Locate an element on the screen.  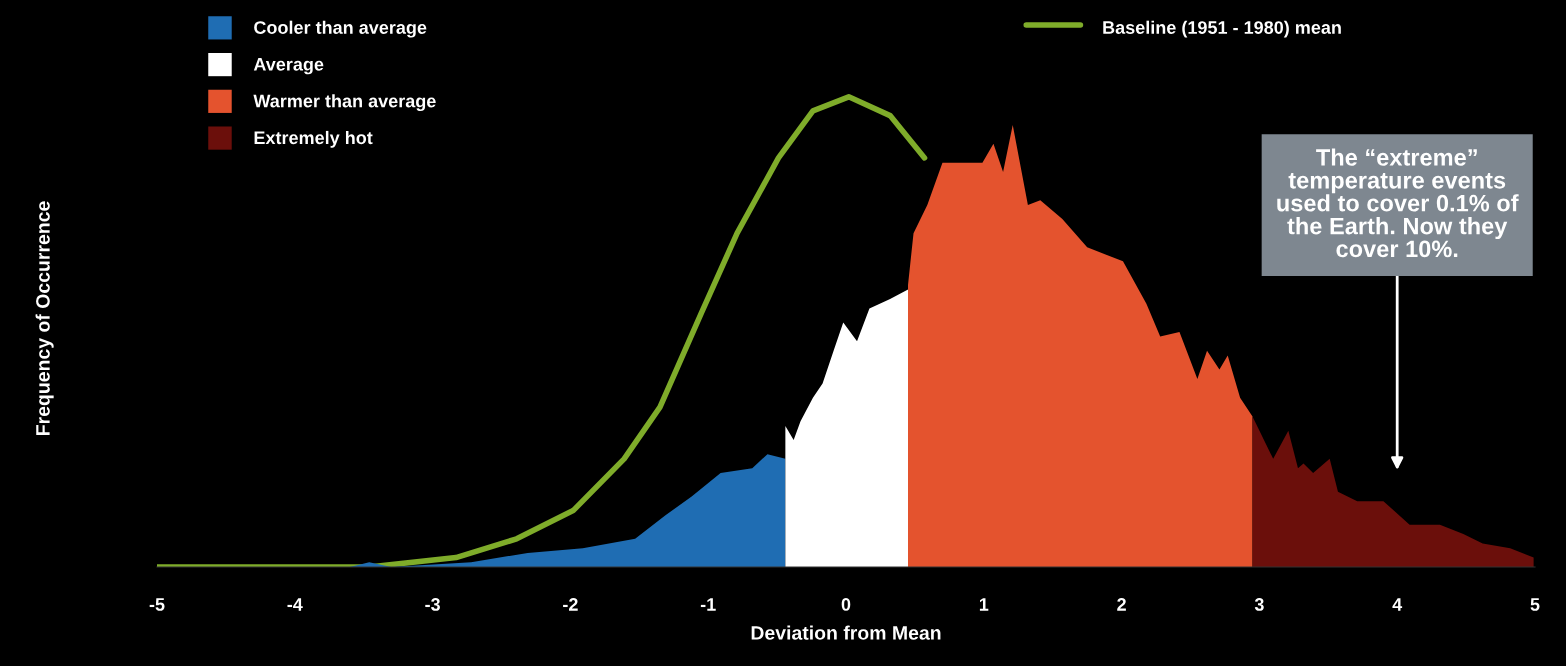
x-axis-title: Deviation from Mean is located at coordinates (846, 632).